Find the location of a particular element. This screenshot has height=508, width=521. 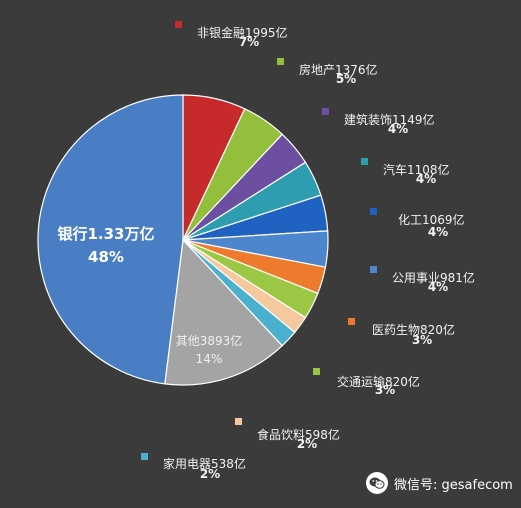

legend-percent-7: 3% is located at coordinates (422, 340).